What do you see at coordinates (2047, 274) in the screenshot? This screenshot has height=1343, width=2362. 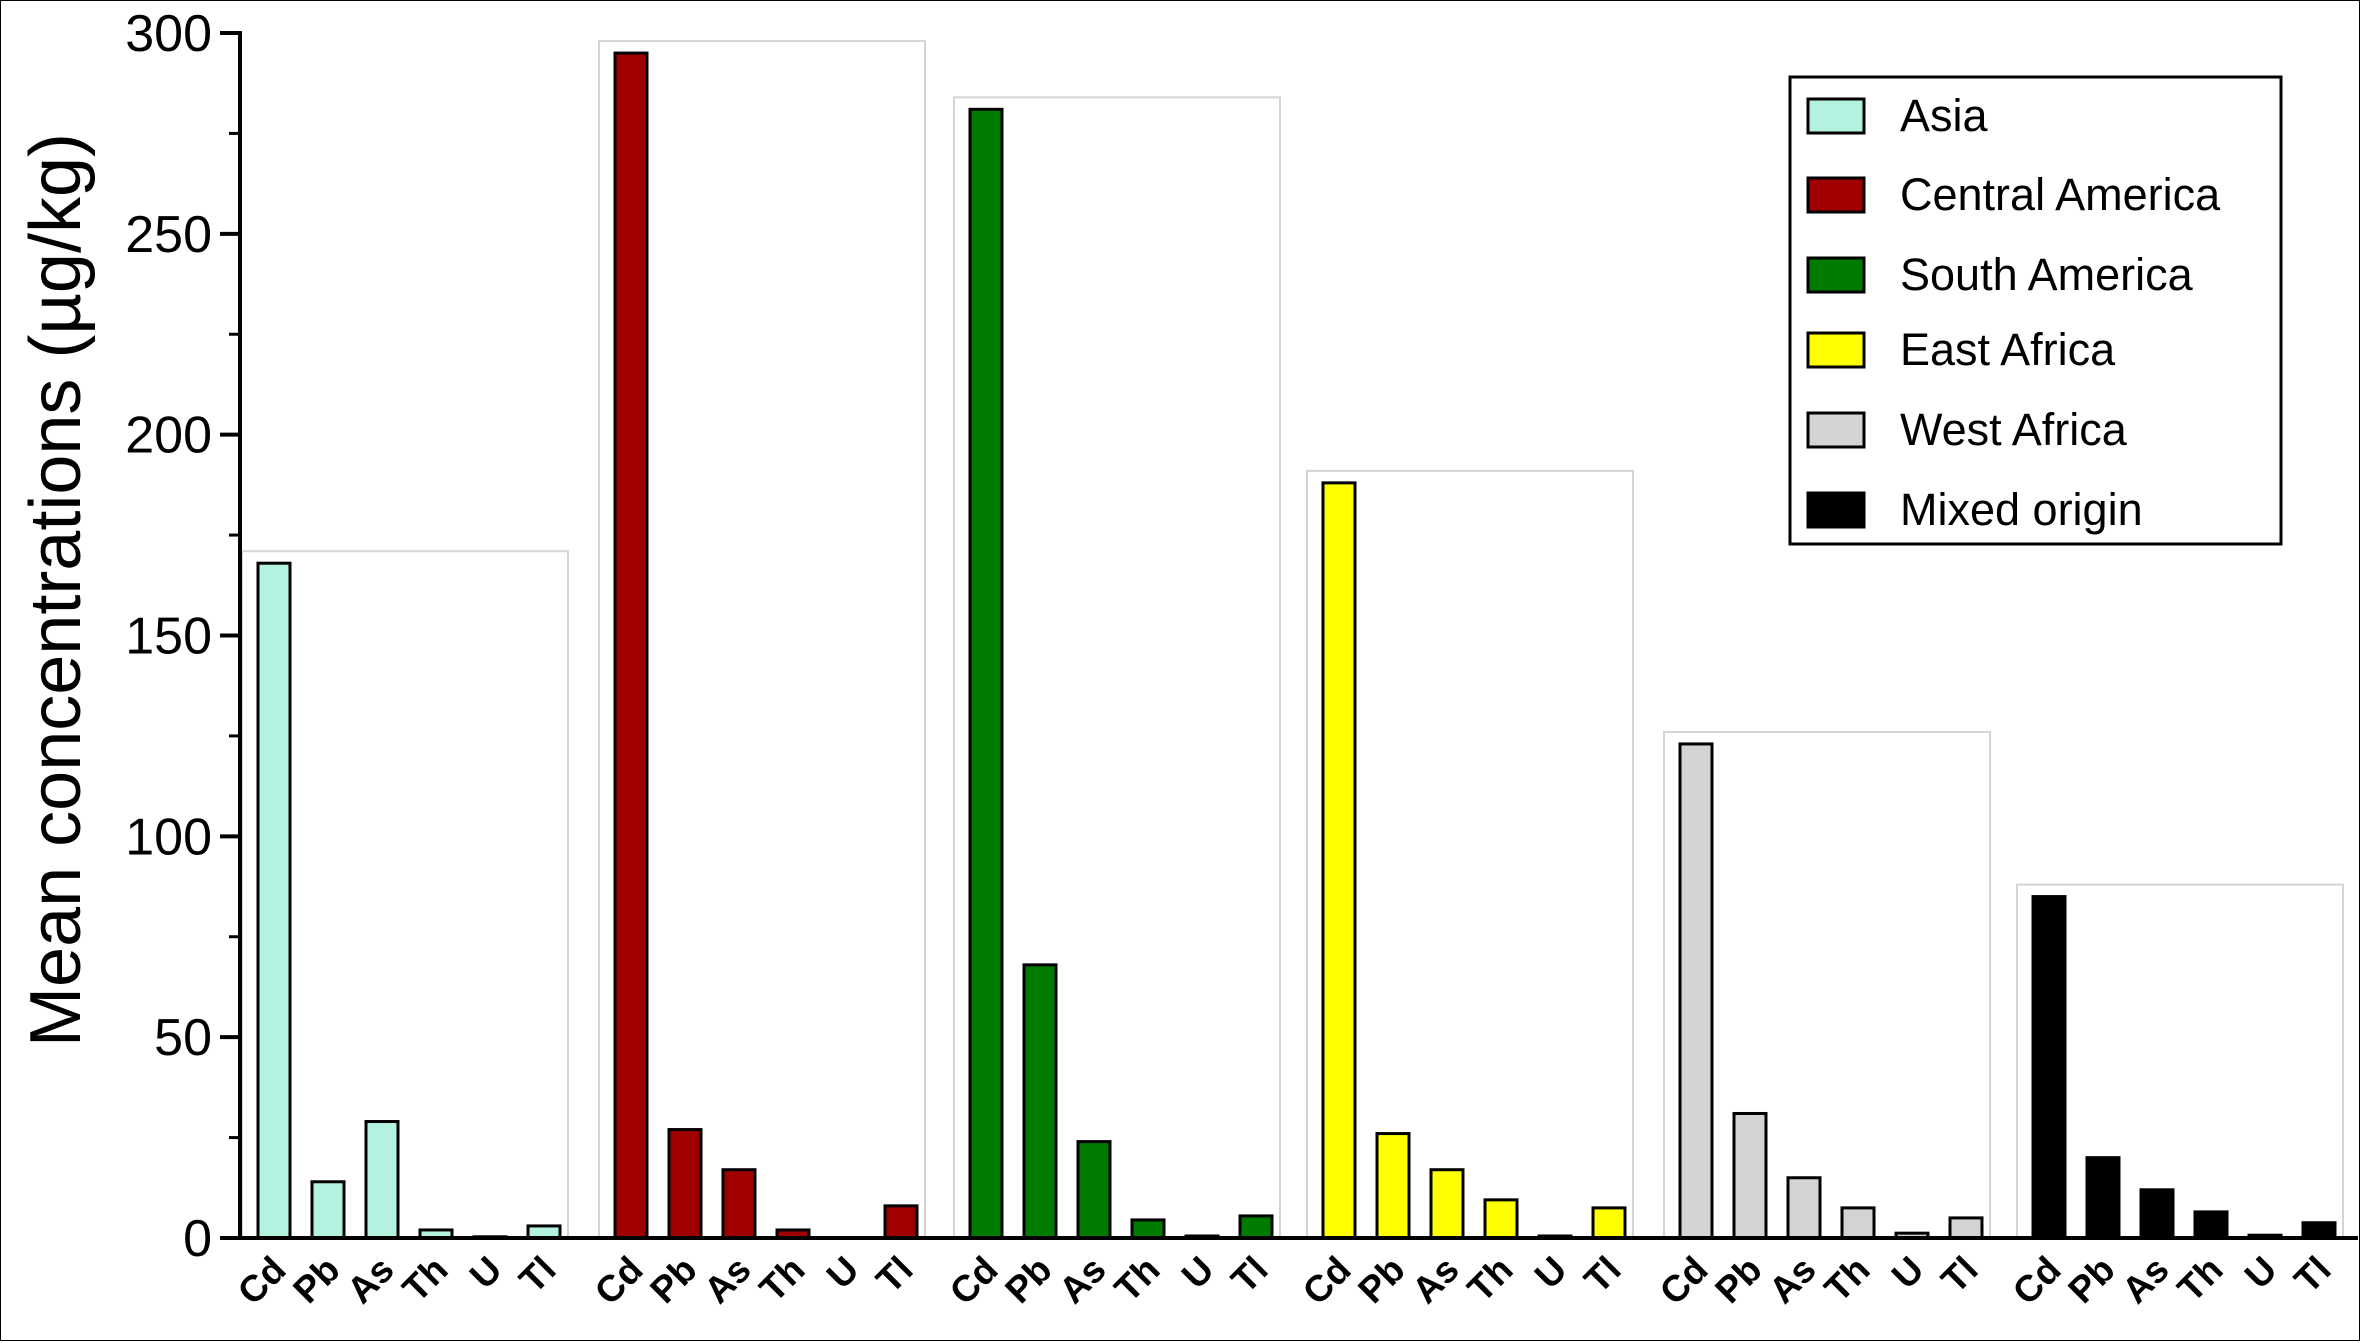 I see `legend-label: South America` at bounding box center [2047, 274].